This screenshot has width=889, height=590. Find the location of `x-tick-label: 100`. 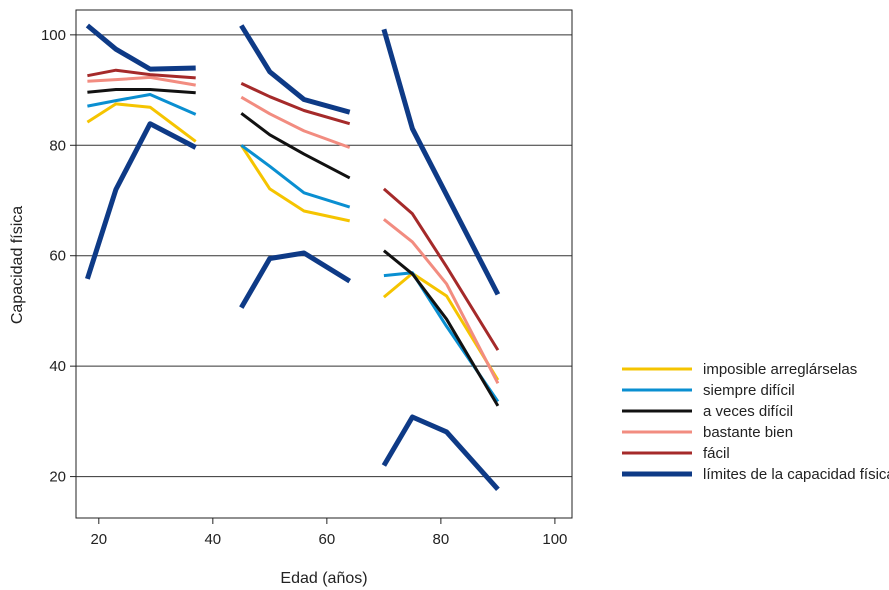

x-tick-label: 100 is located at coordinates (554, 539).